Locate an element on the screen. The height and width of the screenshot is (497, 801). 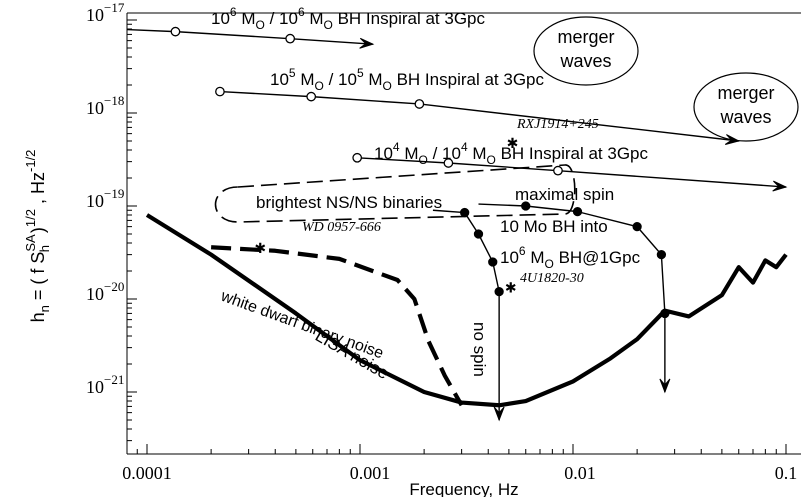
merger-ellipse-2-line1: merger is located at coordinates (745, 93).